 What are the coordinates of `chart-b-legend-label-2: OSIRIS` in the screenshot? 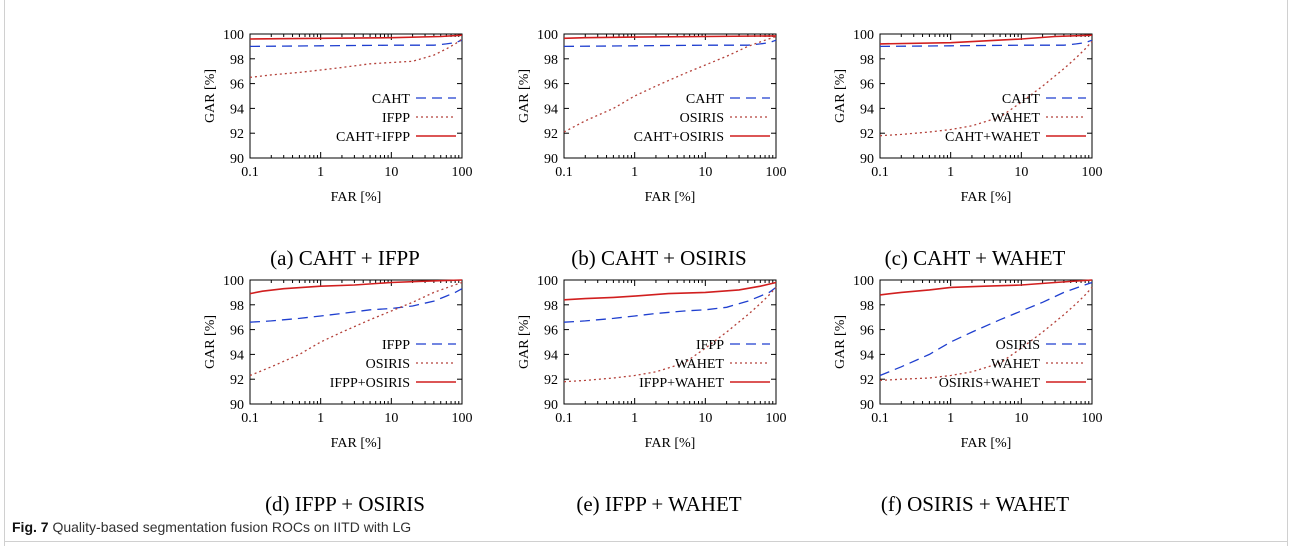 It's located at (702, 118).